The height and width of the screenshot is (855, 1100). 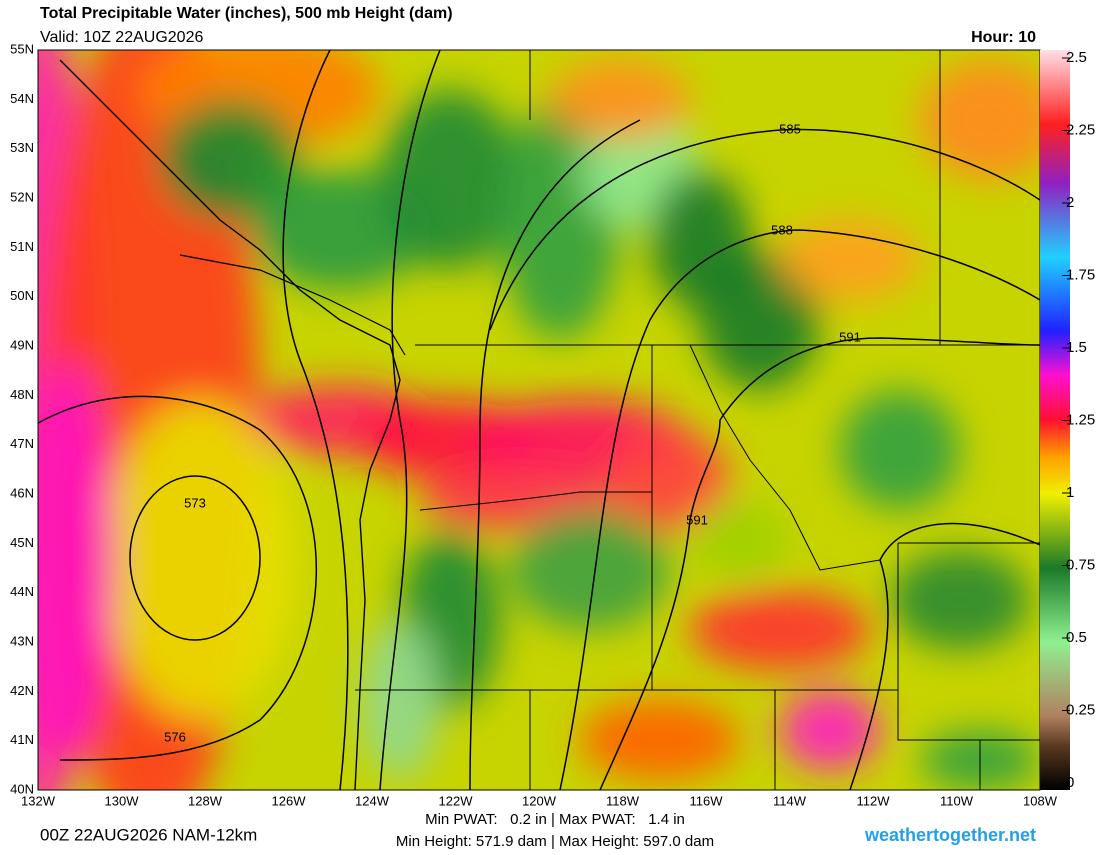 What do you see at coordinates (790, 128) in the screenshot?
I see `contour-label: 585` at bounding box center [790, 128].